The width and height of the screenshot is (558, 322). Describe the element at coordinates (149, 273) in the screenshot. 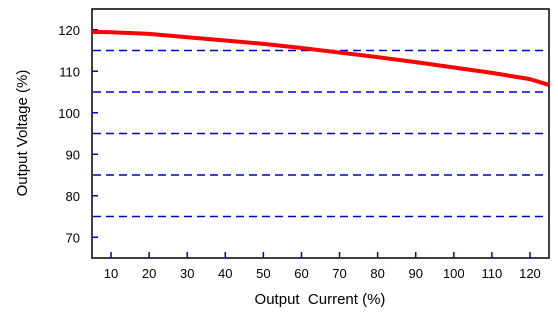

I see `x-tick-label-1: 20` at that location.